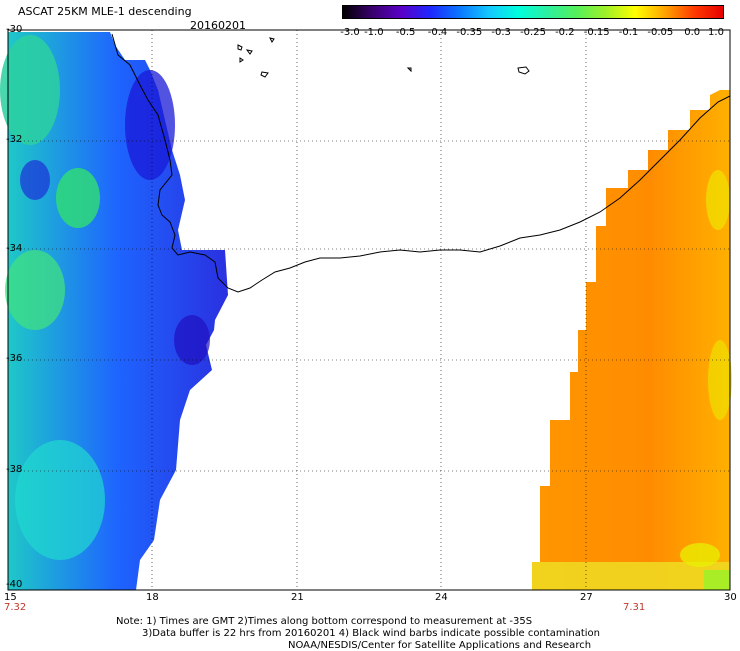  Describe the element at coordinates (730, 597) in the screenshot. I see `lon-label-30: 30` at that location.